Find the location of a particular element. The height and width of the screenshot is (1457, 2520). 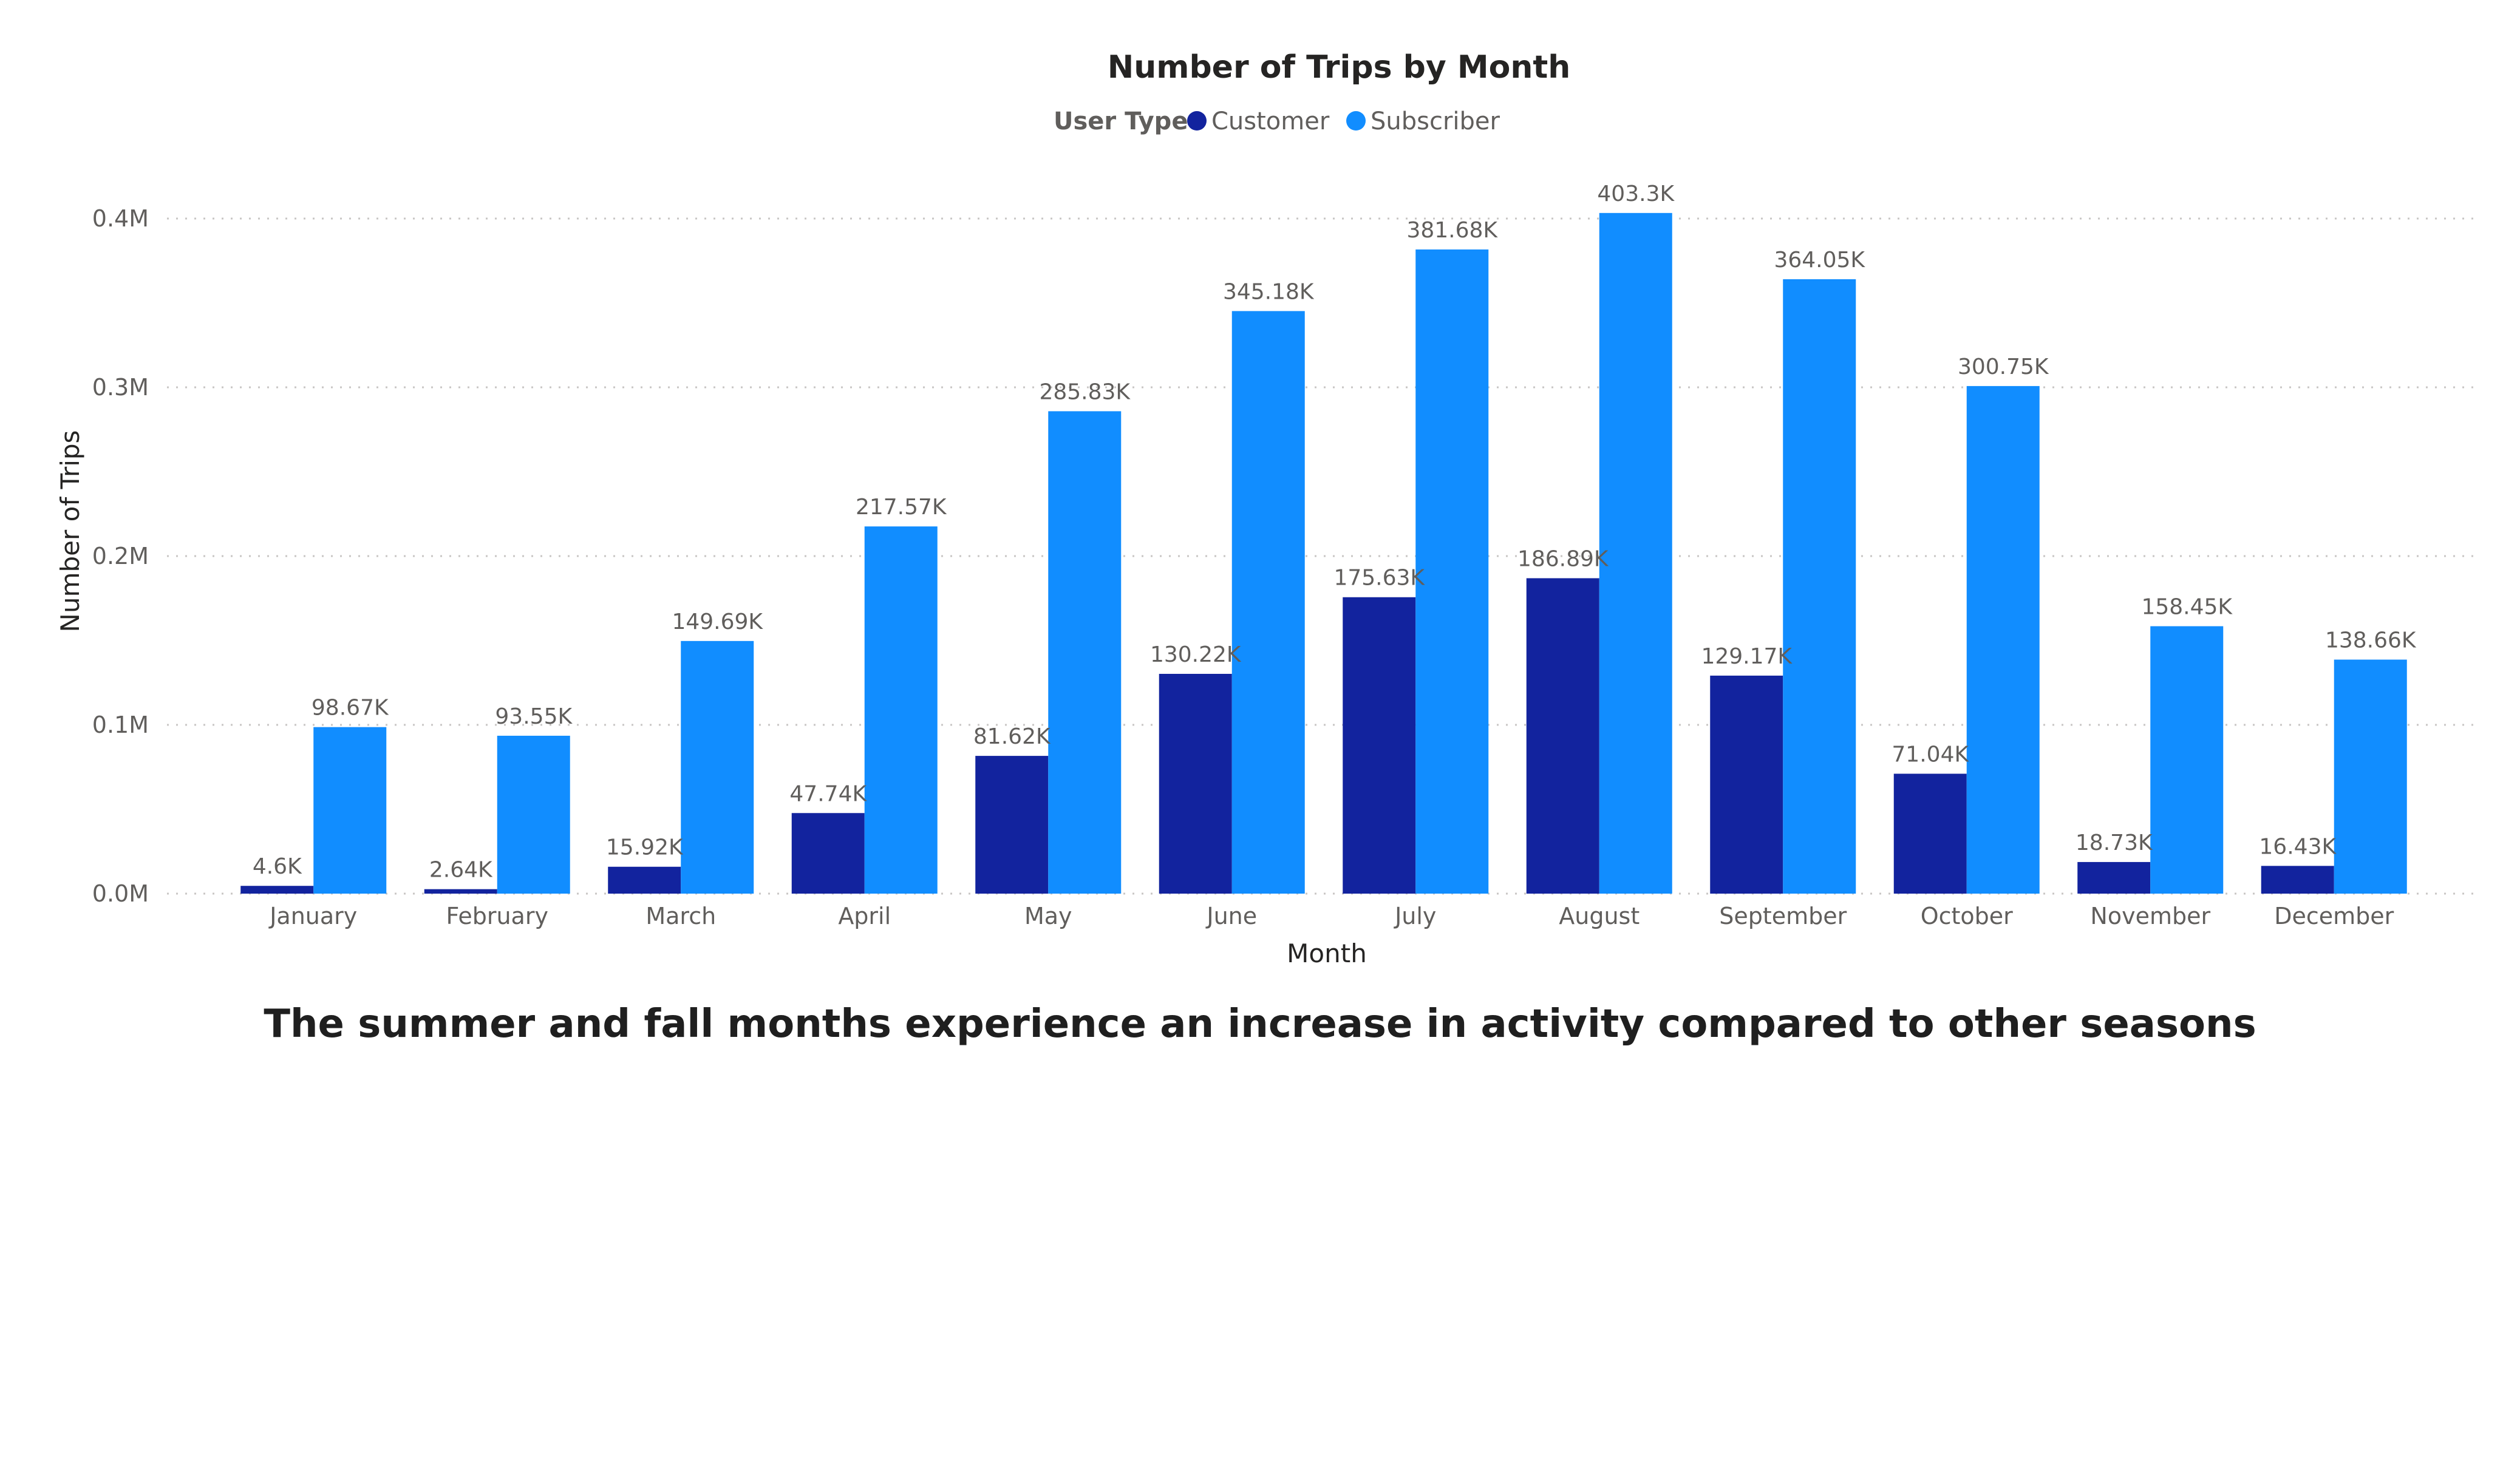

x-tick-label: January is located at coordinates (312, 916).